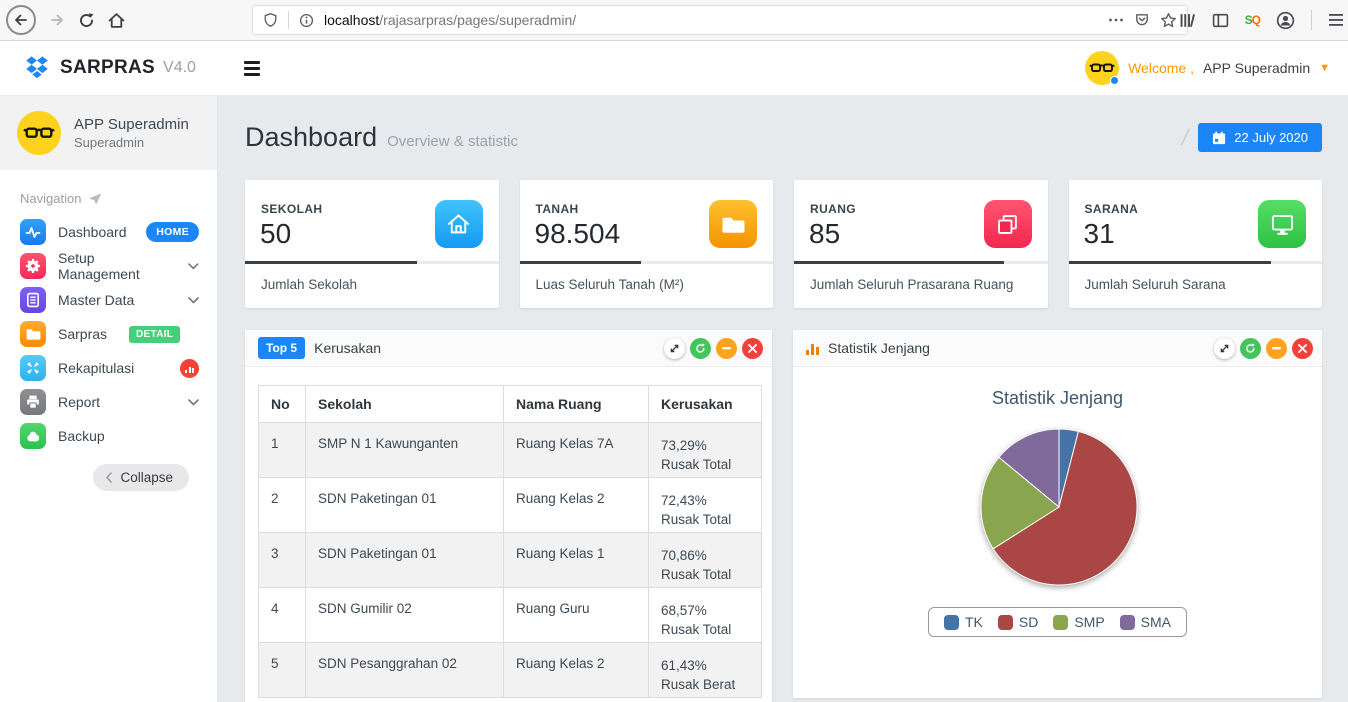 This screenshot has height=702, width=1348. What do you see at coordinates (21, 20) in the screenshot?
I see `browser-back-button` at bounding box center [21, 20].